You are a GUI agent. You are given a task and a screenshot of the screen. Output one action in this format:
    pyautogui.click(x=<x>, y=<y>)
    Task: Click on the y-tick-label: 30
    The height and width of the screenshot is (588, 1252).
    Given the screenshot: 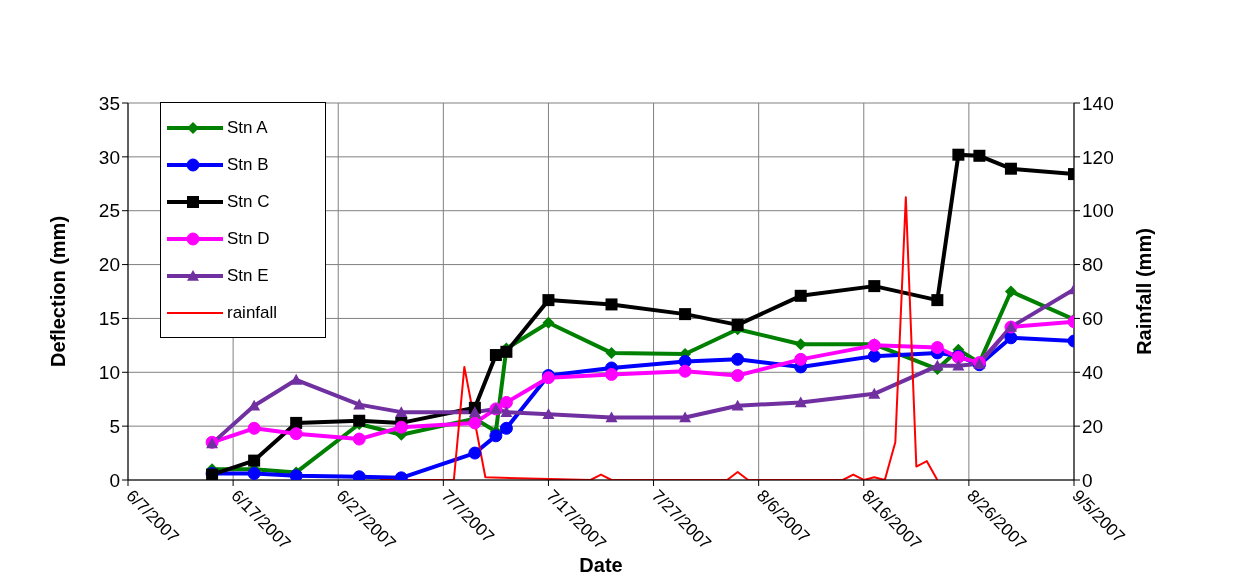 What is the action you would take?
    pyautogui.click(x=109, y=157)
    